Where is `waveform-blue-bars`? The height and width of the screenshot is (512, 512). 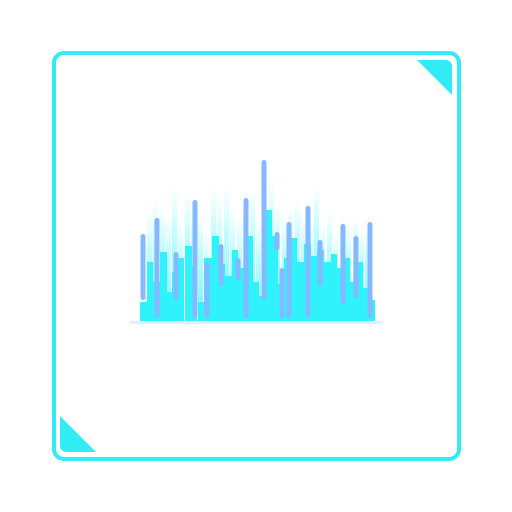 waveform-blue-bars is located at coordinates (256, 239).